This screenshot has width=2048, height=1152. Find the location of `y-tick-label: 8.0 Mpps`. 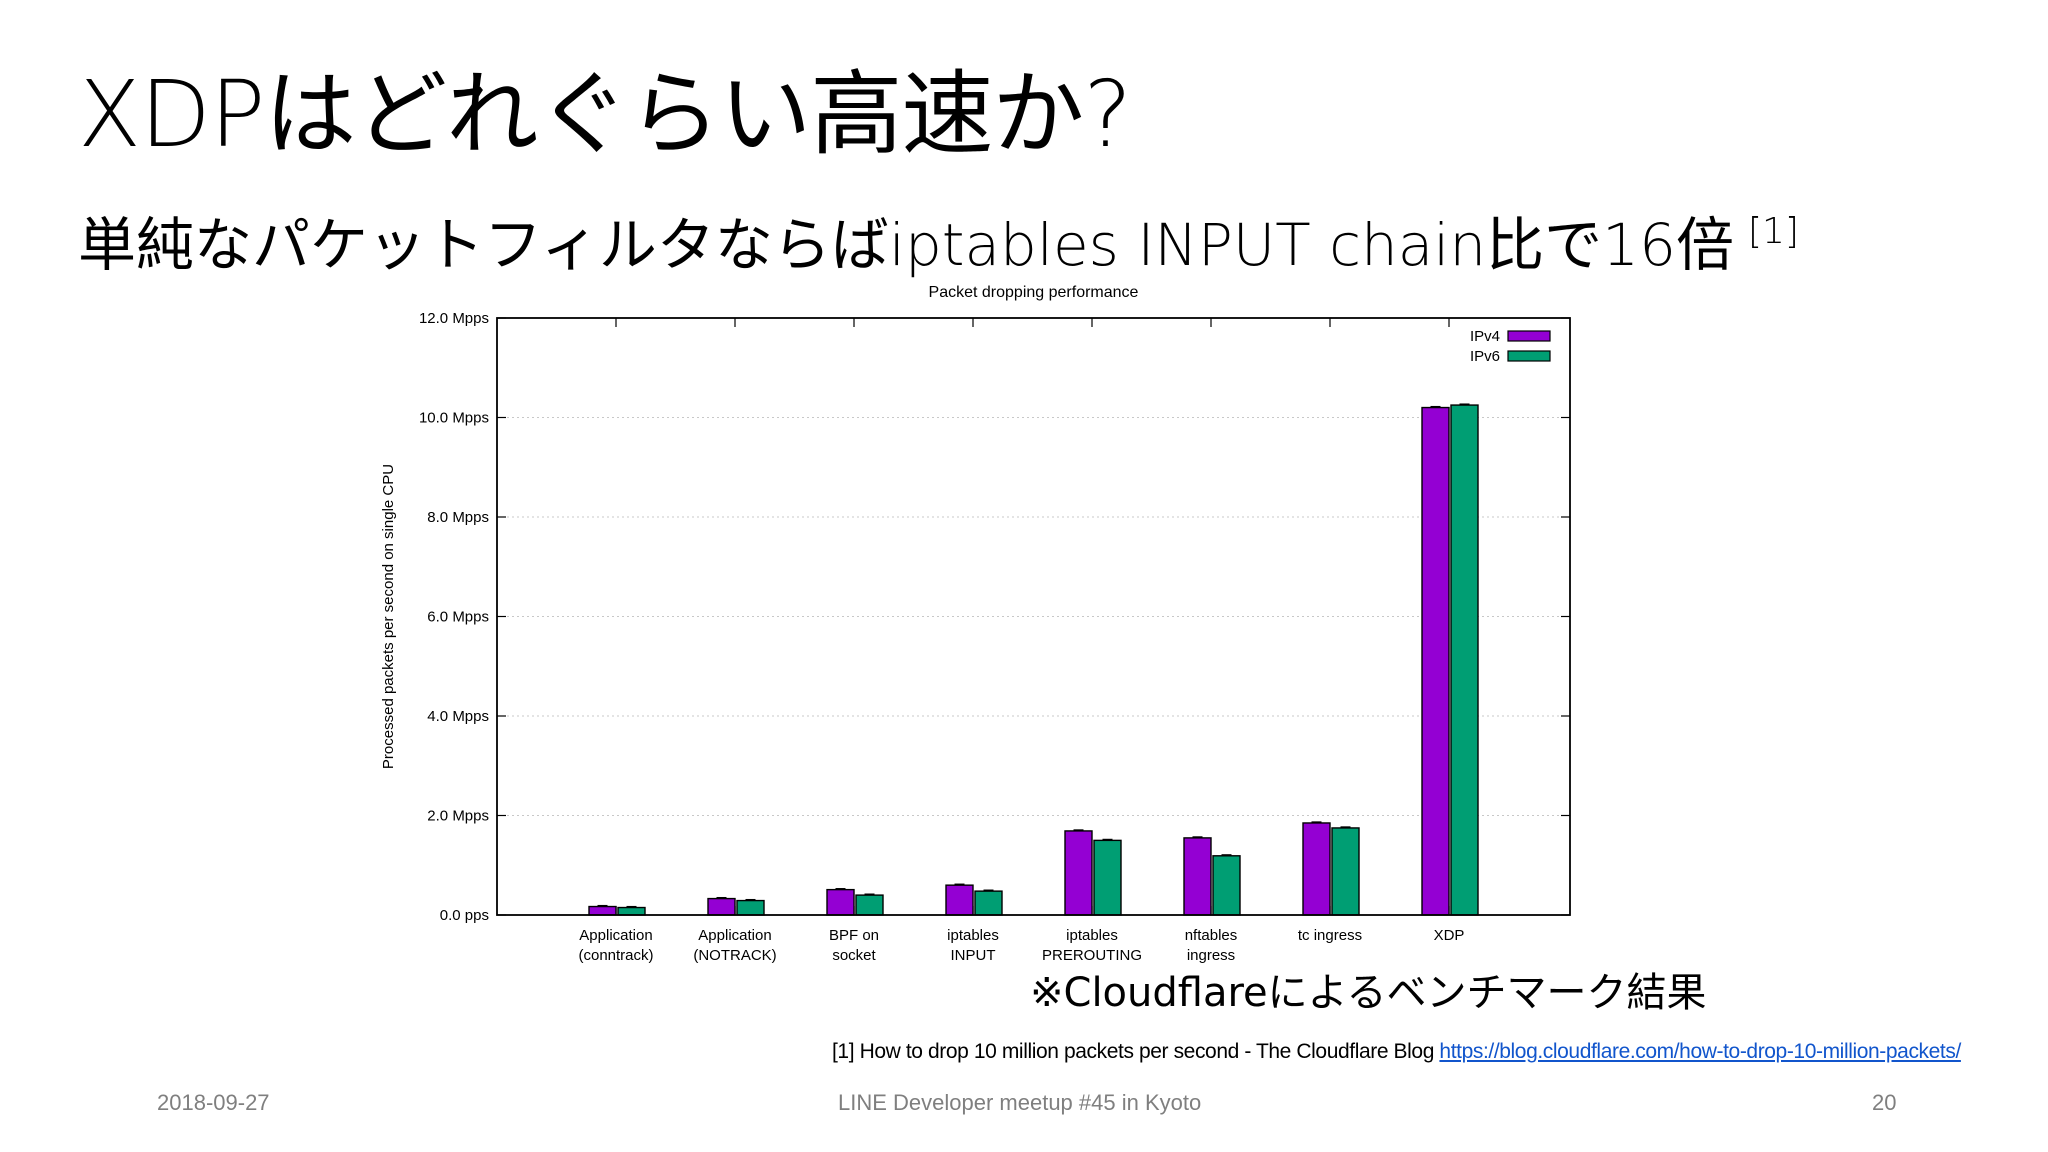

y-tick-label: 8.0 Mpps is located at coordinates (458, 517).